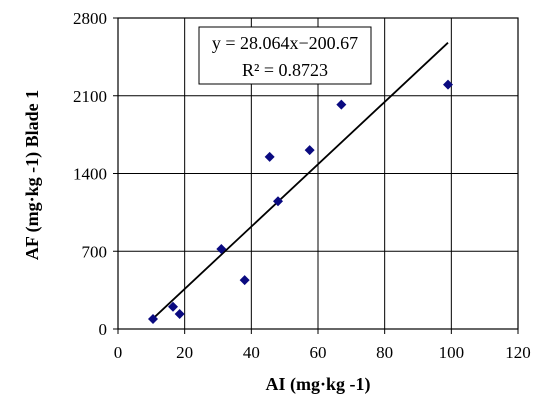 This screenshot has width=550, height=403. Describe the element at coordinates (32, 175) in the screenshot. I see `y-axis-title: AF (mg·kg -1) Blade 1` at that location.